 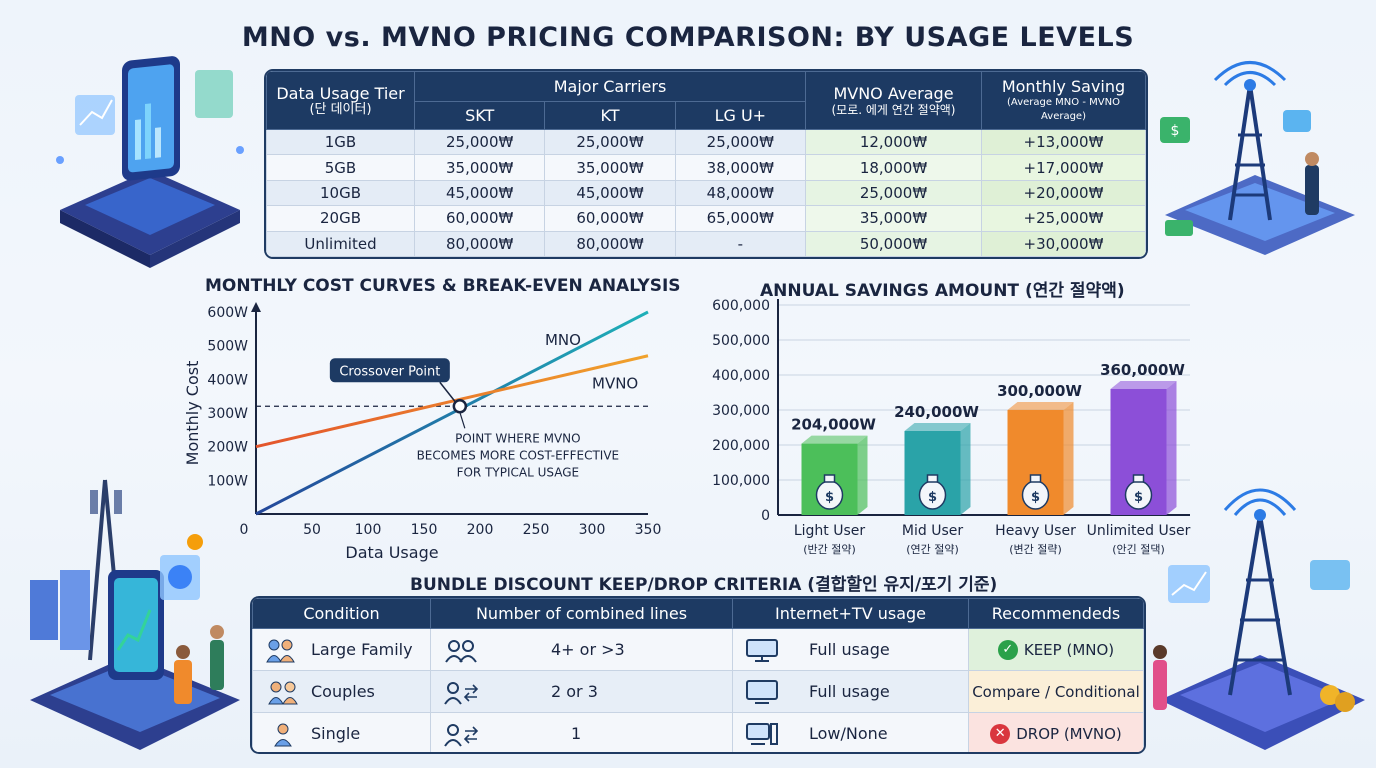 I want to click on mvno-cell: 25,000₩, so click(x=893, y=193).